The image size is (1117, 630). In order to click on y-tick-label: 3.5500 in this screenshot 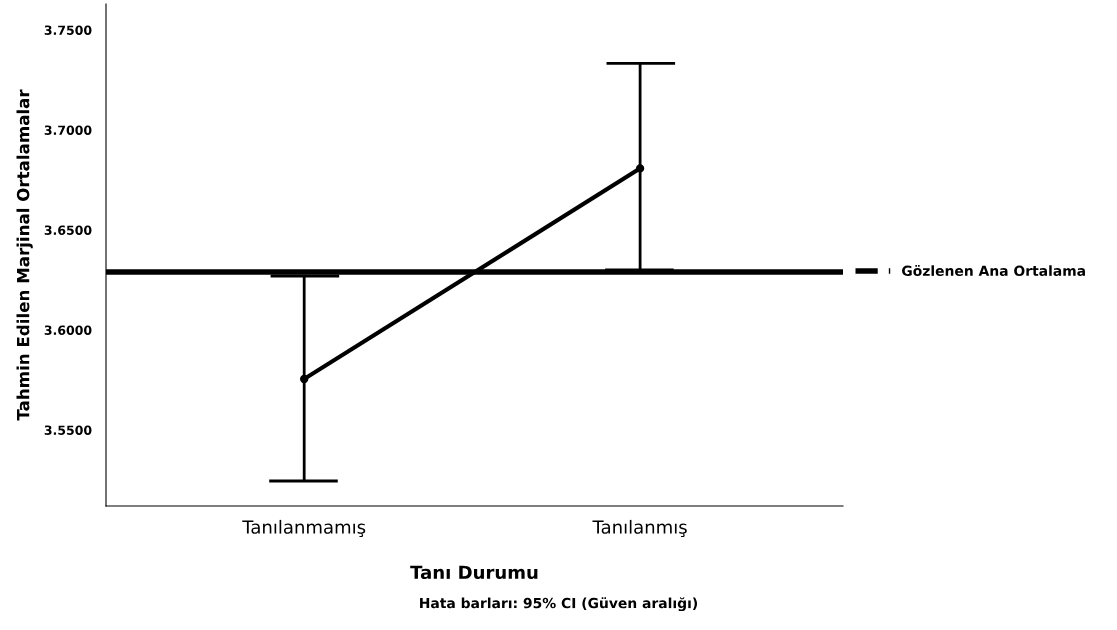, I will do `click(68, 430)`.